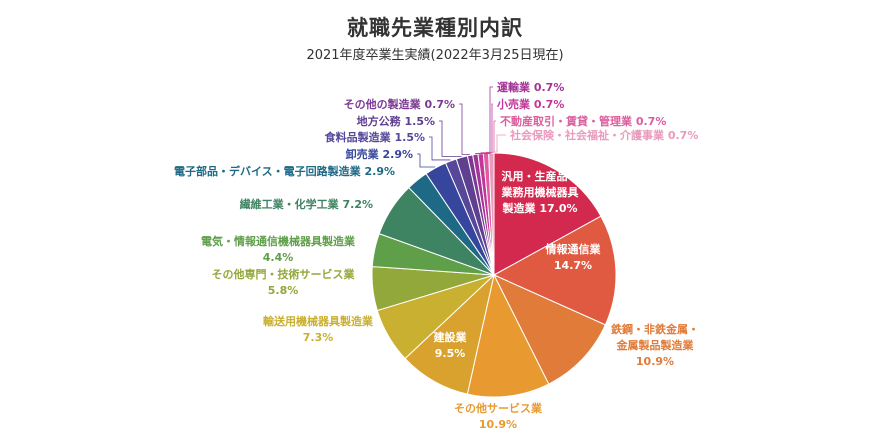 This screenshot has width=870, height=445. What do you see at coordinates (278, 249) in the screenshot?
I see `slice-label: 電気・情報通信機械器具製造業 4.4%` at bounding box center [278, 249].